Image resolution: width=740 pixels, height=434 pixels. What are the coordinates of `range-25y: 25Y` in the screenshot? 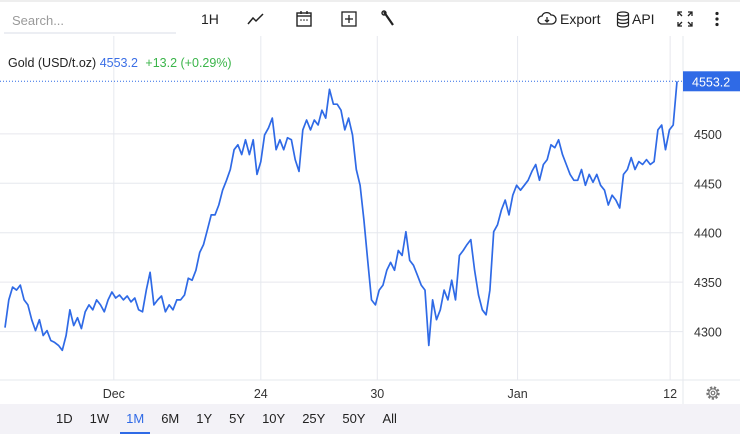 It's located at (314, 418).